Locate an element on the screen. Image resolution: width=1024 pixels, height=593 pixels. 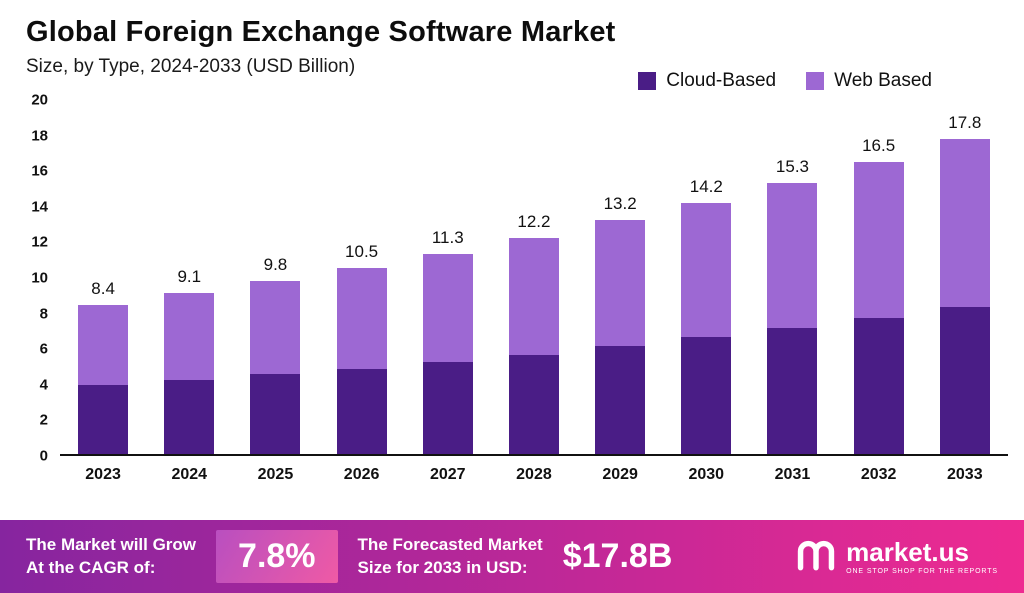
bar-total-label: 10.5 is located at coordinates (362, 252).